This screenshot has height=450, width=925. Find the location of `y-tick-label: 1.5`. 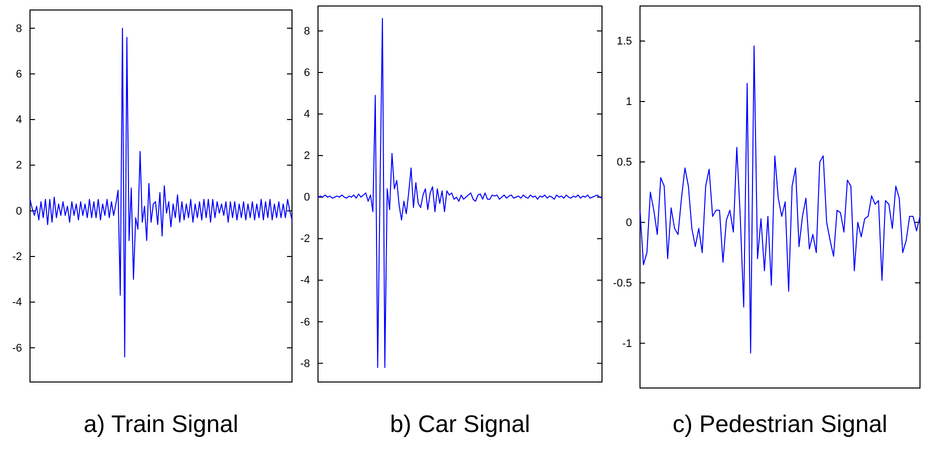

y-tick-label: 1.5 is located at coordinates (624, 42).